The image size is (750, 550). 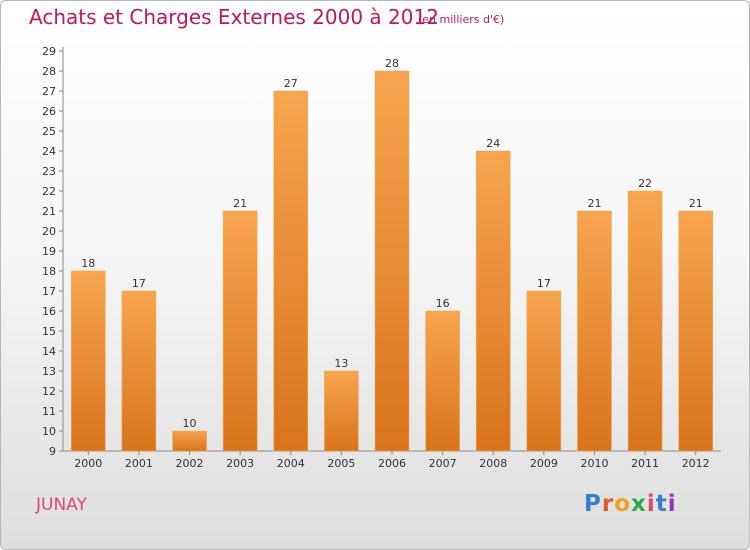 I want to click on x-tick-label: 2008, so click(x=493, y=463).